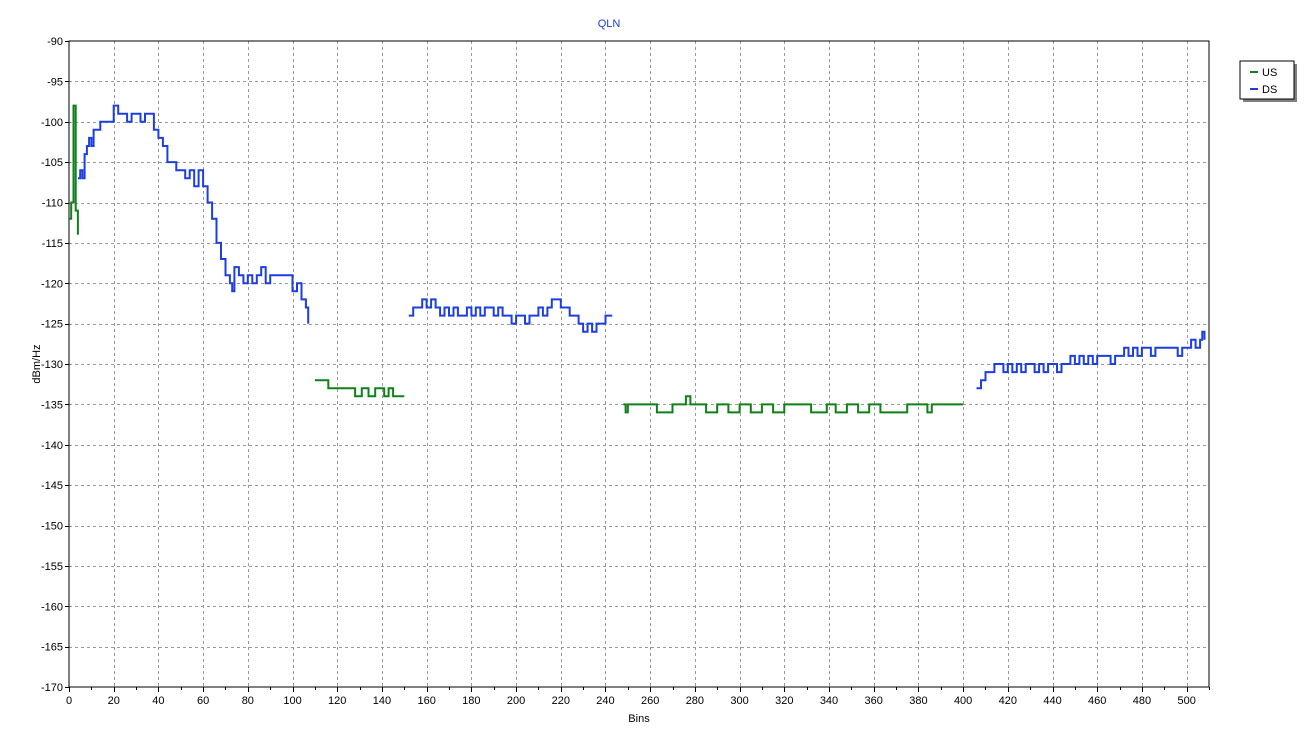 Image resolution: width=1316 pixels, height=743 pixels. Describe the element at coordinates (37, 363) in the screenshot. I see `y-axis-title: dBm/Hz` at that location.